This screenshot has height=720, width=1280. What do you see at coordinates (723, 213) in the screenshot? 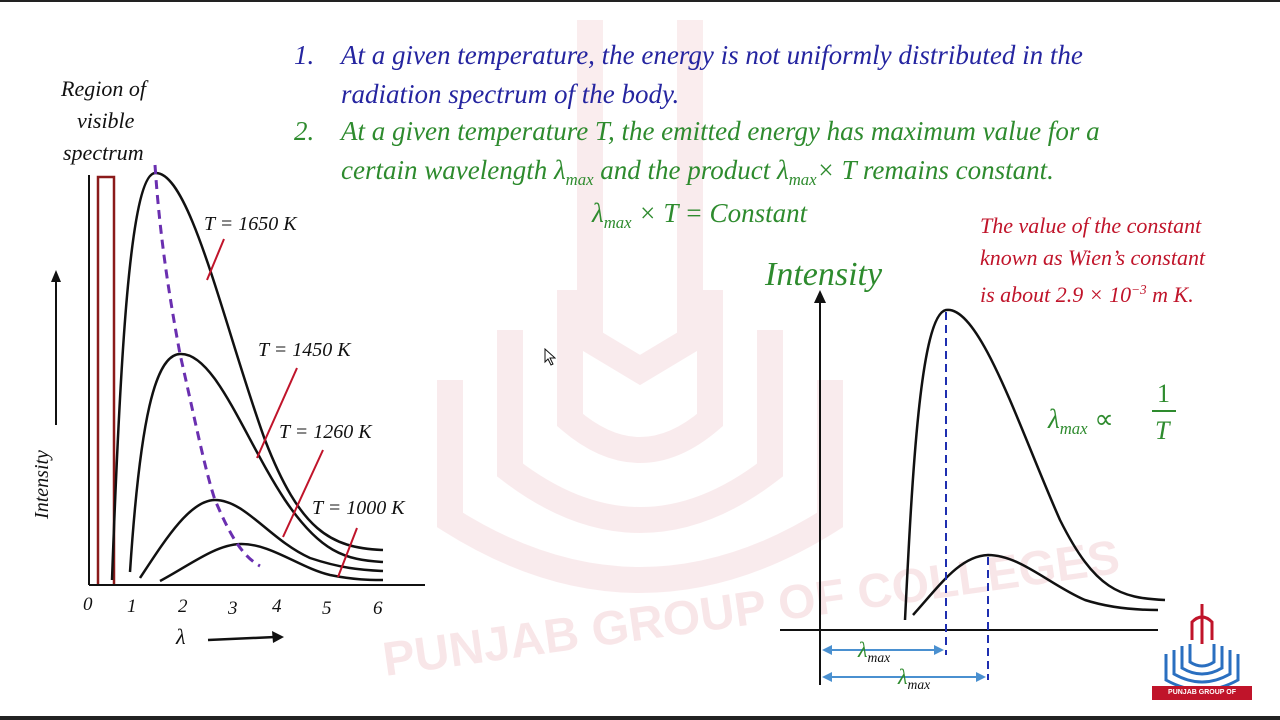
I see `formula-rest: × T = Constant` at bounding box center [723, 213].